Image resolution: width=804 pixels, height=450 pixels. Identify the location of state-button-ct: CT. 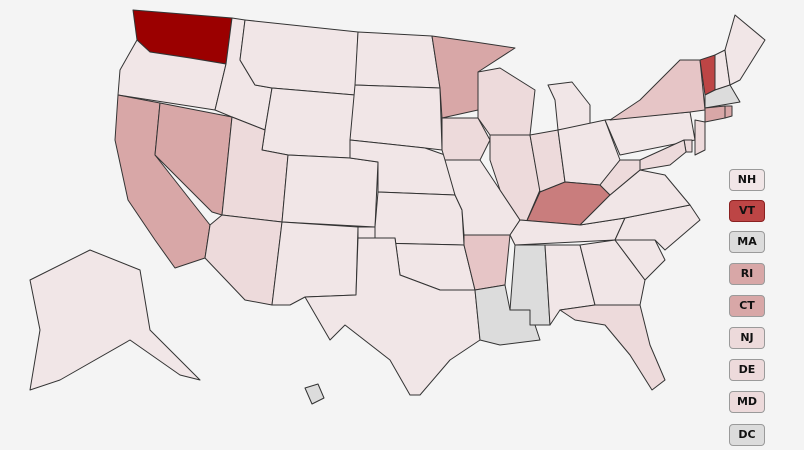
(747, 306).